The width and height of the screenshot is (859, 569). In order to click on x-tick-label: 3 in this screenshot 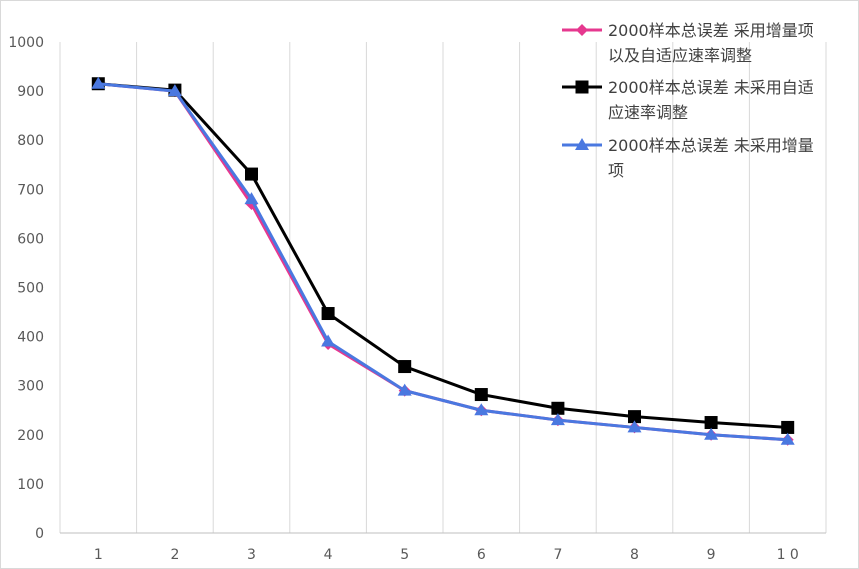, I will do `click(251, 555)`.